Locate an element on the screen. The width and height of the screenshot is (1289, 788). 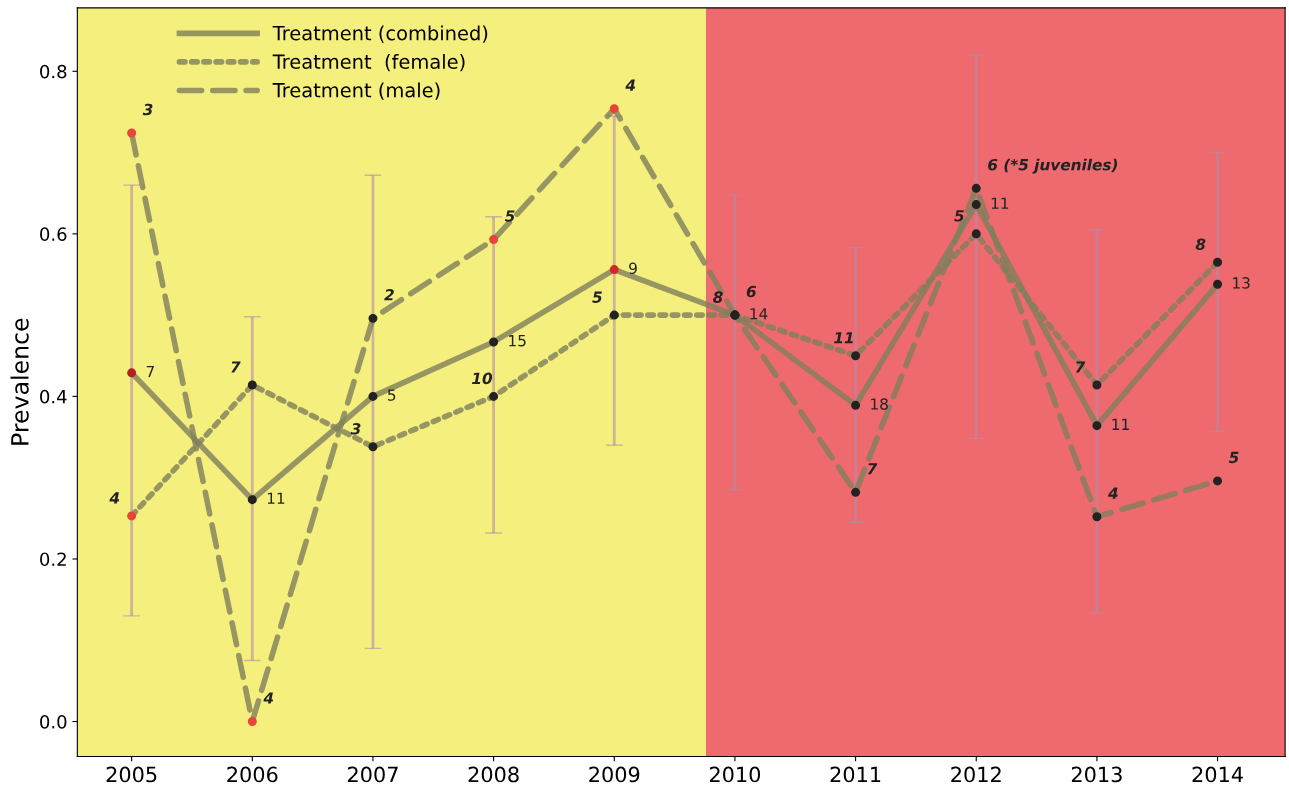
legend-label: Treatment (combined) is located at coordinates (380, 34).